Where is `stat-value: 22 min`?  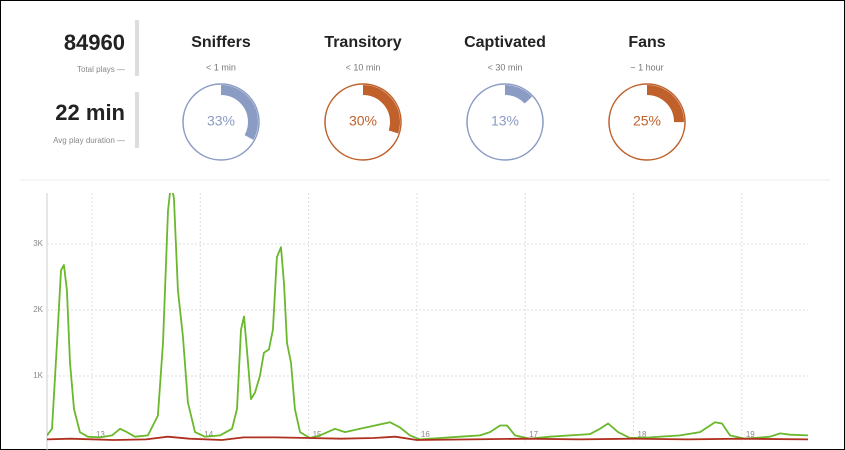 stat-value: 22 min is located at coordinates (90, 112).